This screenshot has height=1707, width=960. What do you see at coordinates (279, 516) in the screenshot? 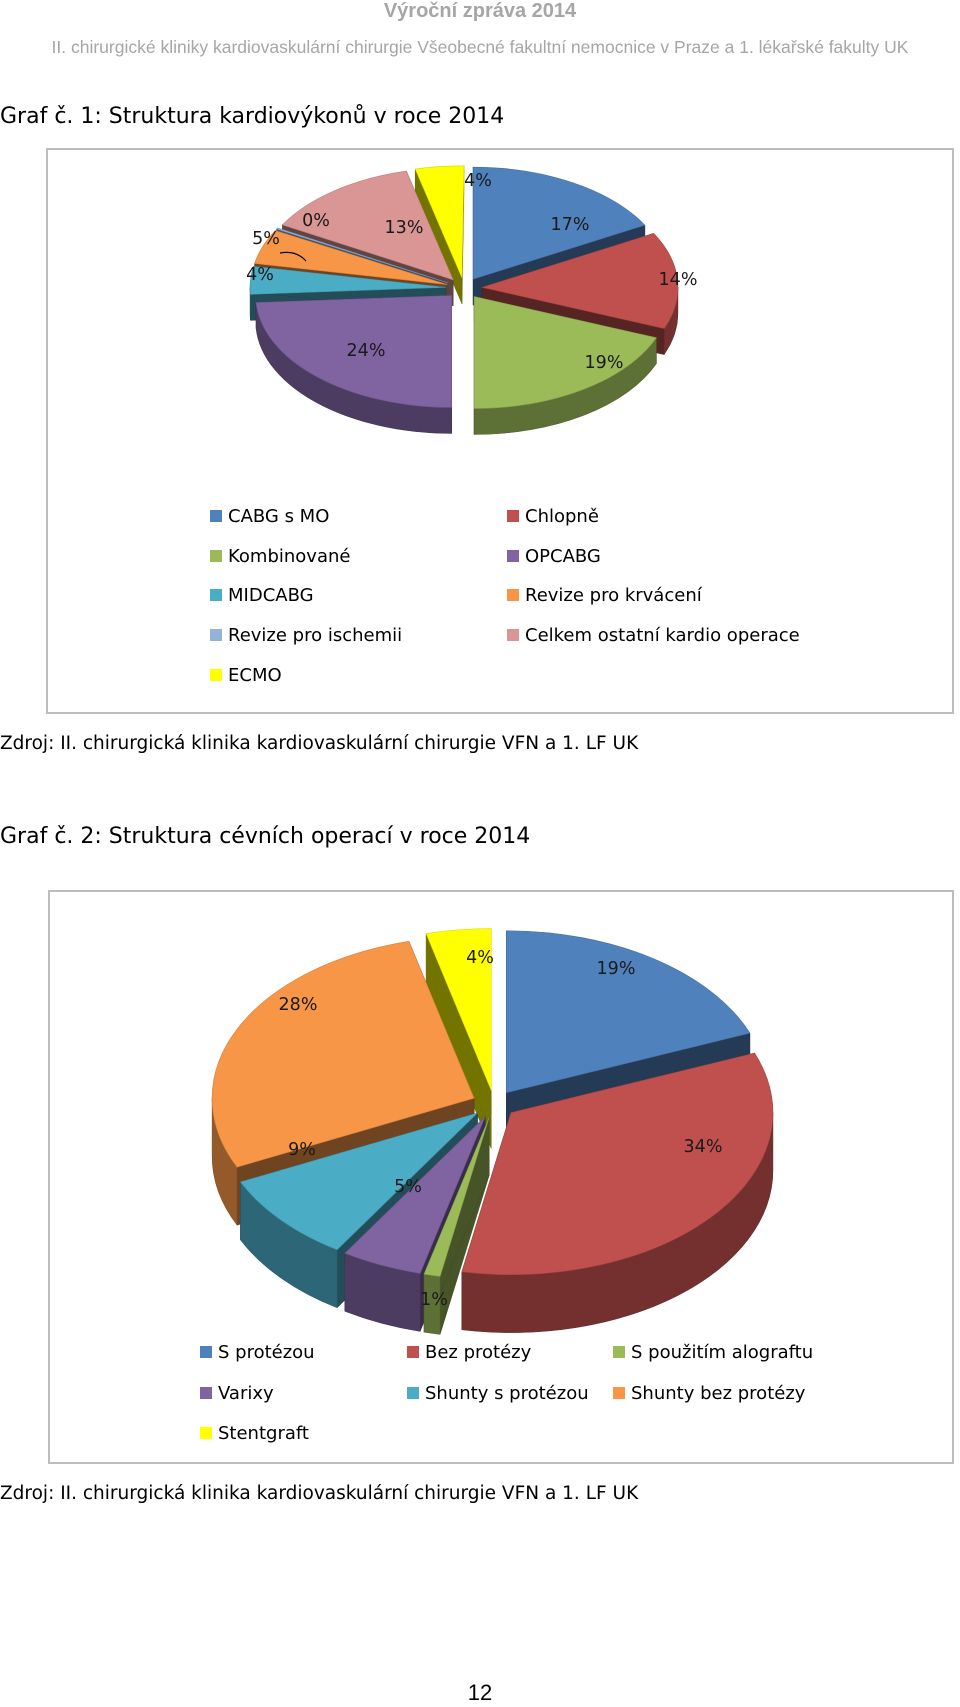
I see `legend-label: CABG s MO` at bounding box center [279, 516].